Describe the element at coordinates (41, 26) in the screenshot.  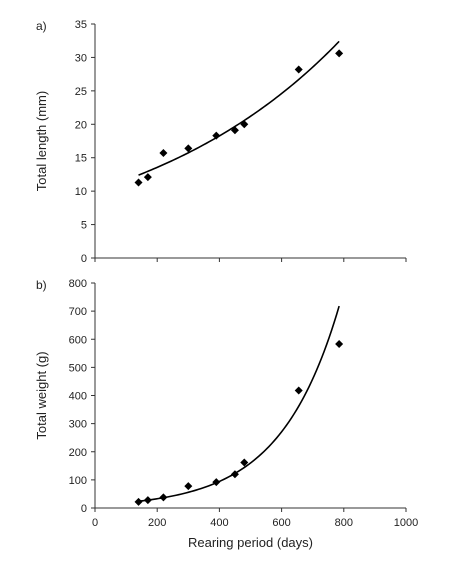
I see `panel-label: a)` at that location.